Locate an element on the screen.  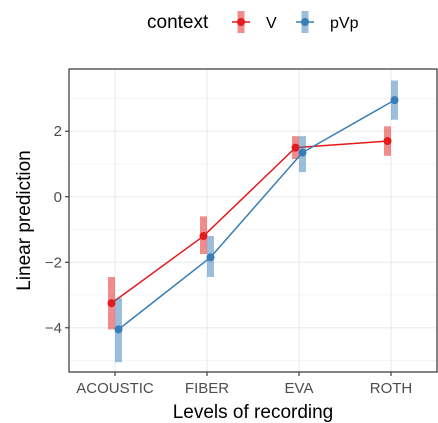
y-tick-label: 2 is located at coordinates (58, 131).